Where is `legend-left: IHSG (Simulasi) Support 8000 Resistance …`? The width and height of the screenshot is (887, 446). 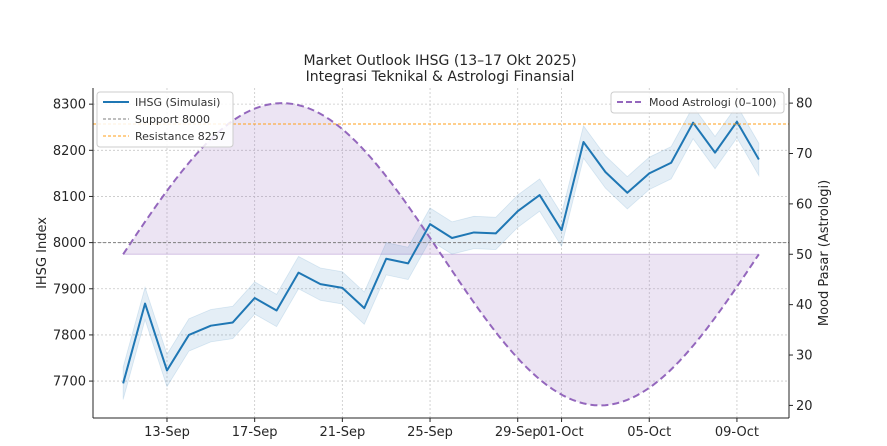 legend-left: IHSG (Simulasi) Support 8000 Resistance … is located at coordinates (165, 119).